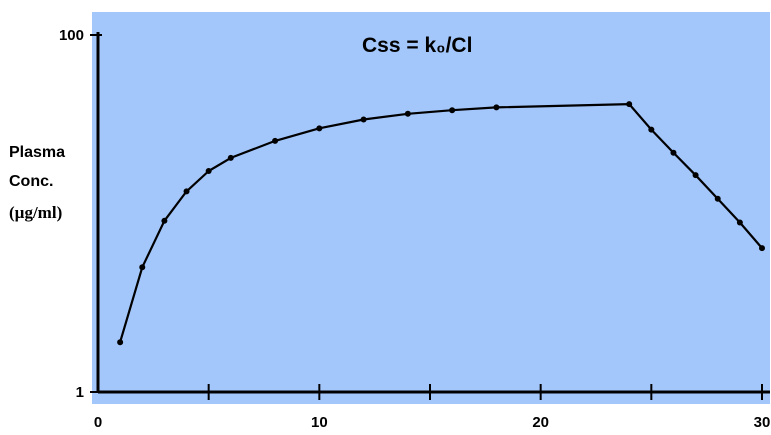  I want to click on x-tick-label: 10, so click(319, 422).